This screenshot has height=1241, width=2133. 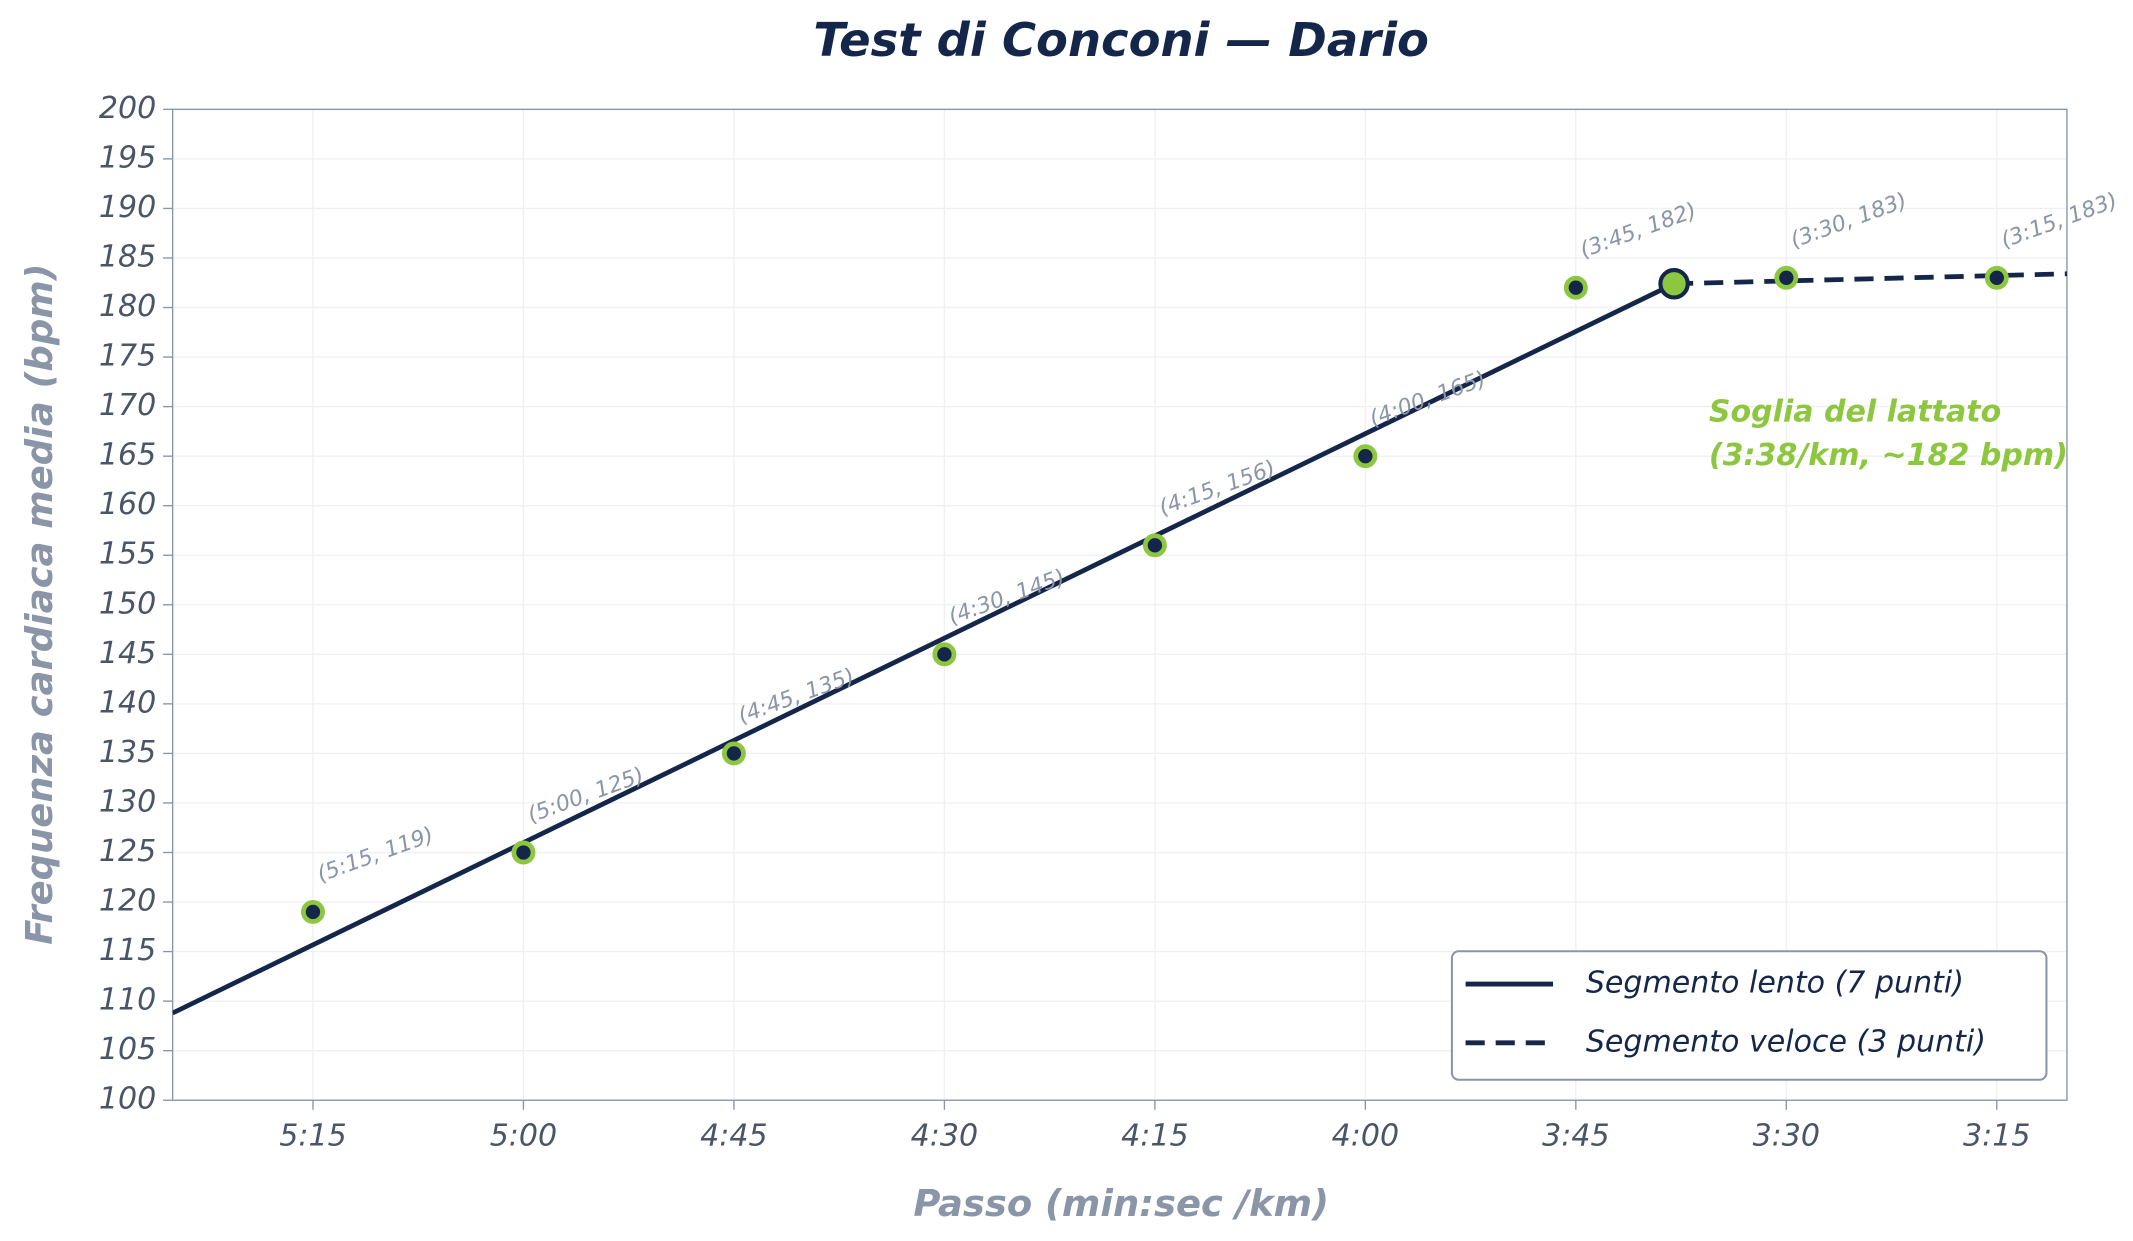 I want to click on point-label: (3:15, 183), so click(x=2059, y=220).